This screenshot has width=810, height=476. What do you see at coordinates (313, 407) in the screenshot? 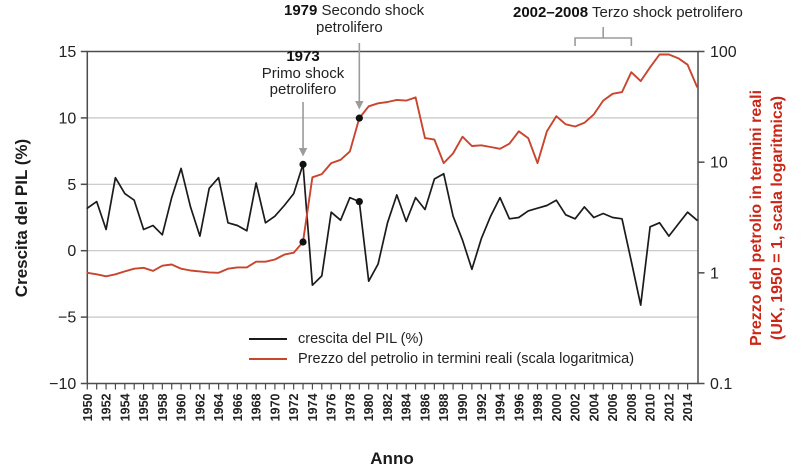
I see `x-tick-label: 1974` at bounding box center [313, 407].